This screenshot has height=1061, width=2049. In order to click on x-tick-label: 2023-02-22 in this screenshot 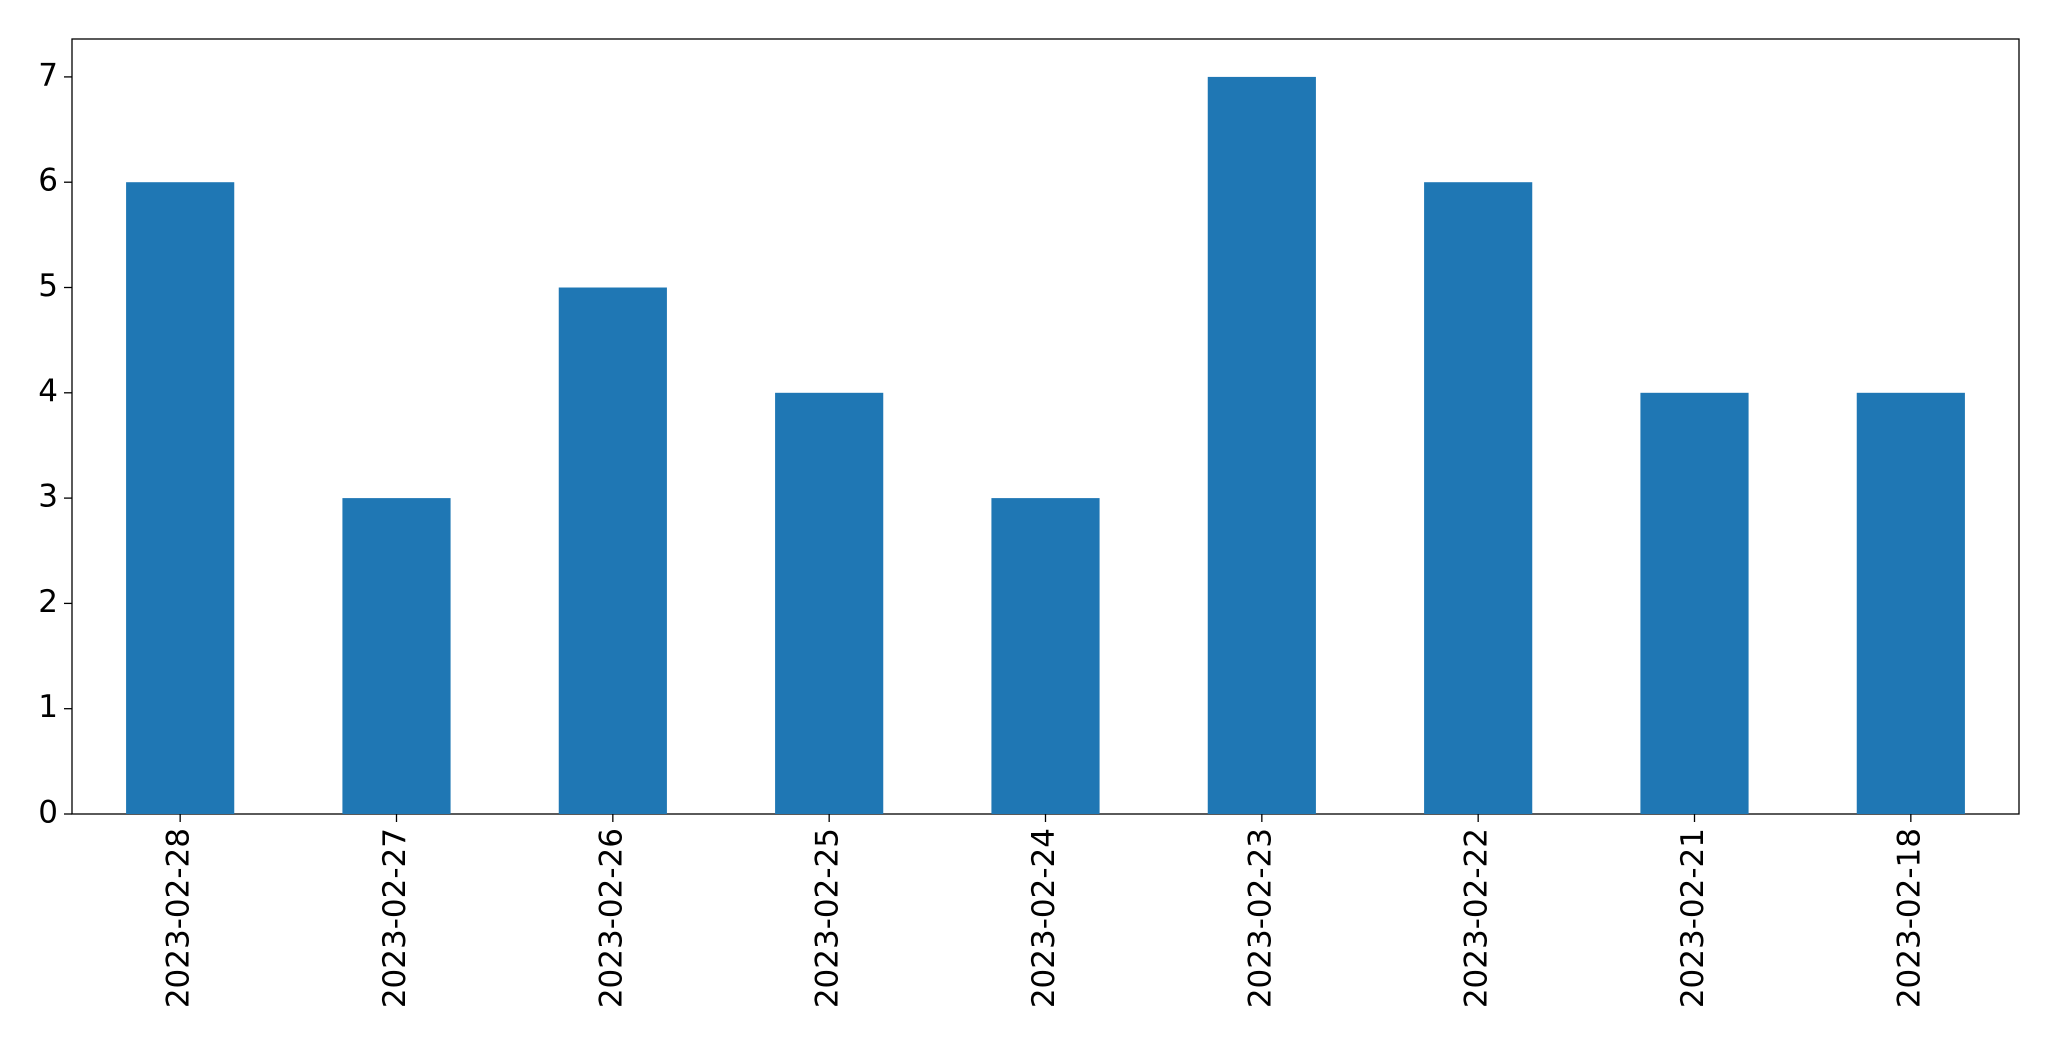, I will do `click(1477, 918)`.